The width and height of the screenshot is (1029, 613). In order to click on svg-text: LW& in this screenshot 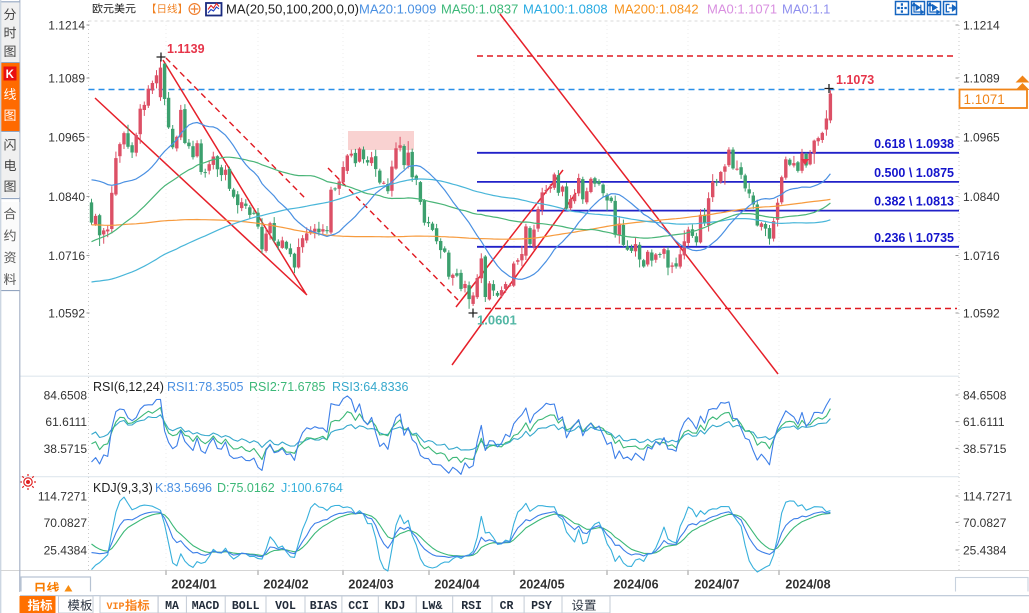, I will do `click(432, 606)`.